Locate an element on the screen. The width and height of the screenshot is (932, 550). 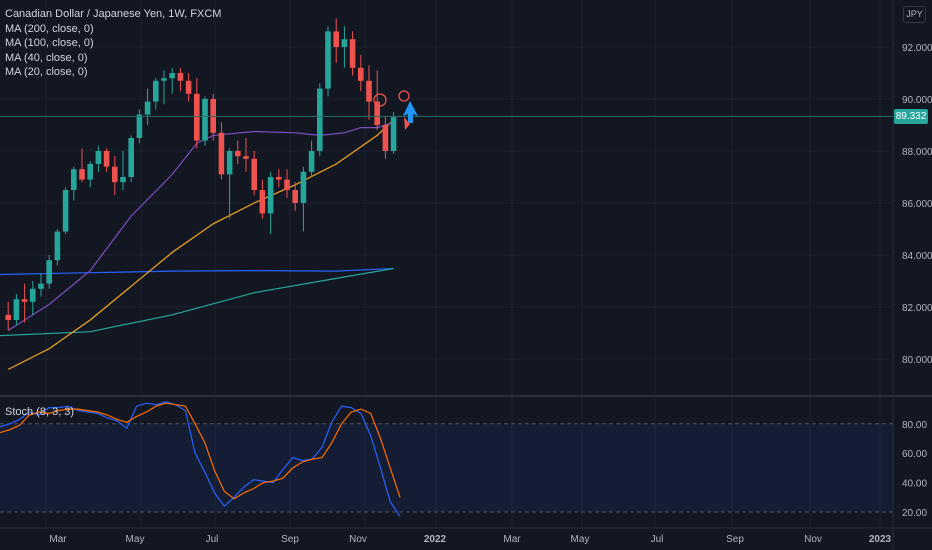
price-tick-label: 80.000 is located at coordinates (917, 360).